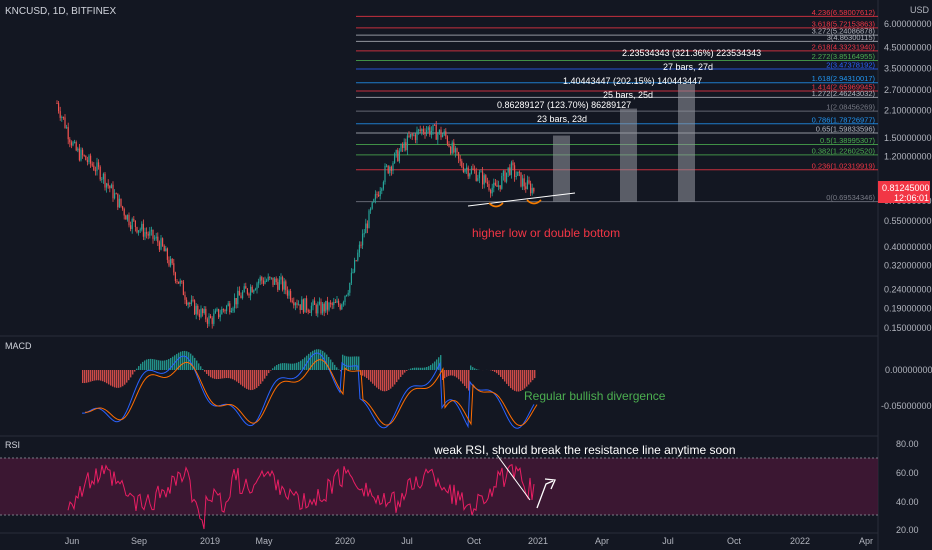  Describe the element at coordinates (311, 392) in the screenshot. I see `macd-signal-line` at that location.